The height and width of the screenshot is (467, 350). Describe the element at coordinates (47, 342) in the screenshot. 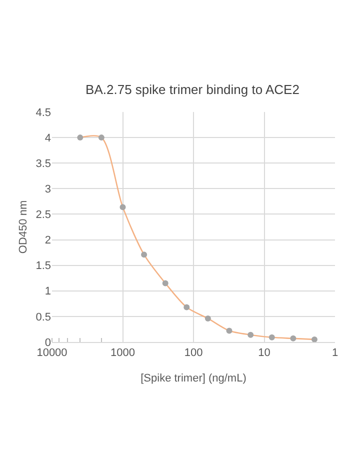

I see `y-tick-label: 0` at that location.